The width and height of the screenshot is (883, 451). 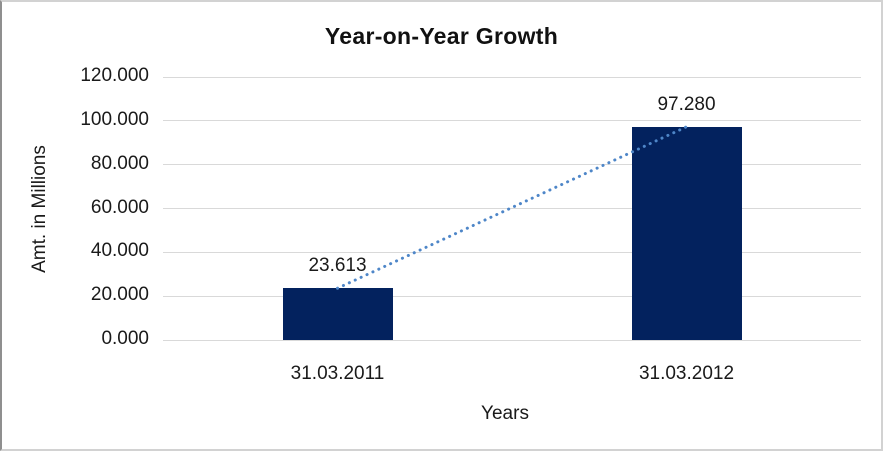 I want to click on x-category-label: 31.03.2012, so click(x=686, y=373).